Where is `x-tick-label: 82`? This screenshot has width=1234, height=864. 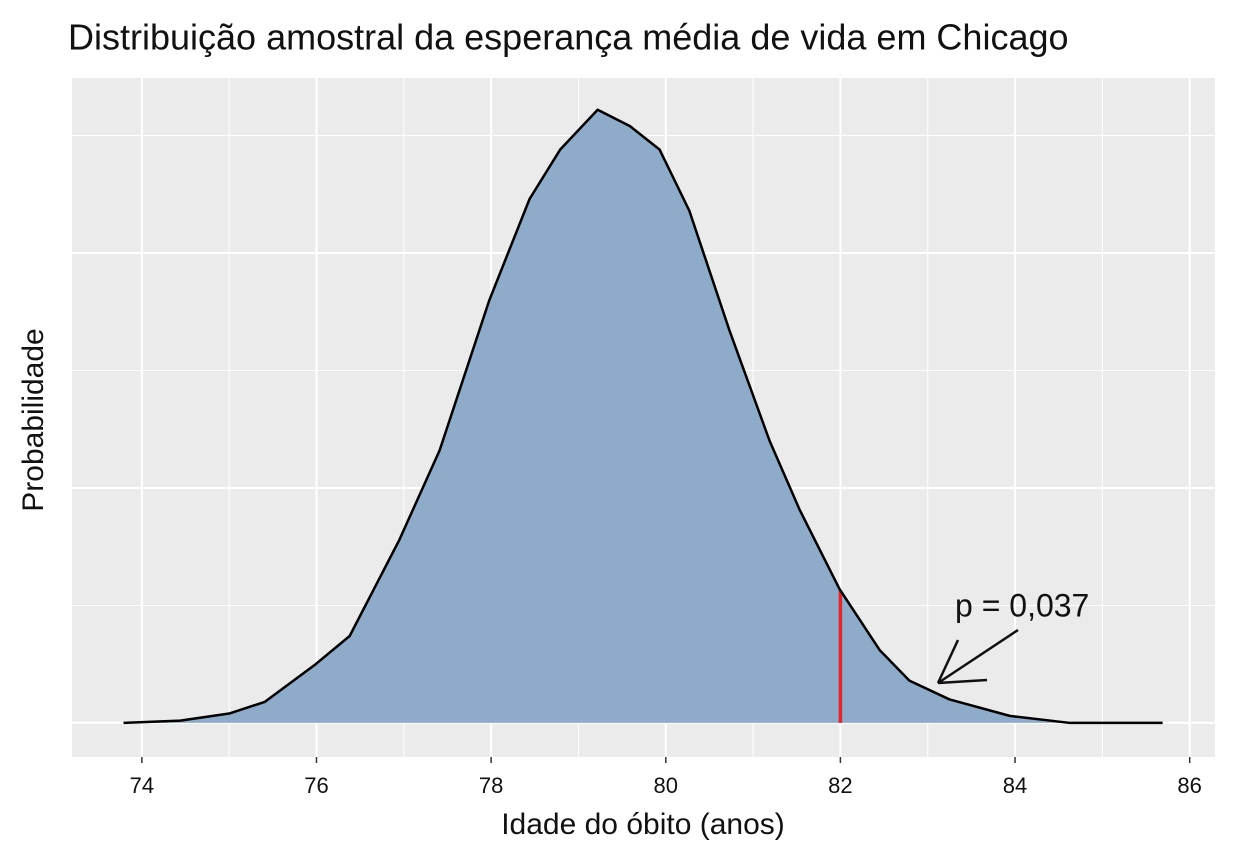
x-tick-label: 82 is located at coordinates (840, 785).